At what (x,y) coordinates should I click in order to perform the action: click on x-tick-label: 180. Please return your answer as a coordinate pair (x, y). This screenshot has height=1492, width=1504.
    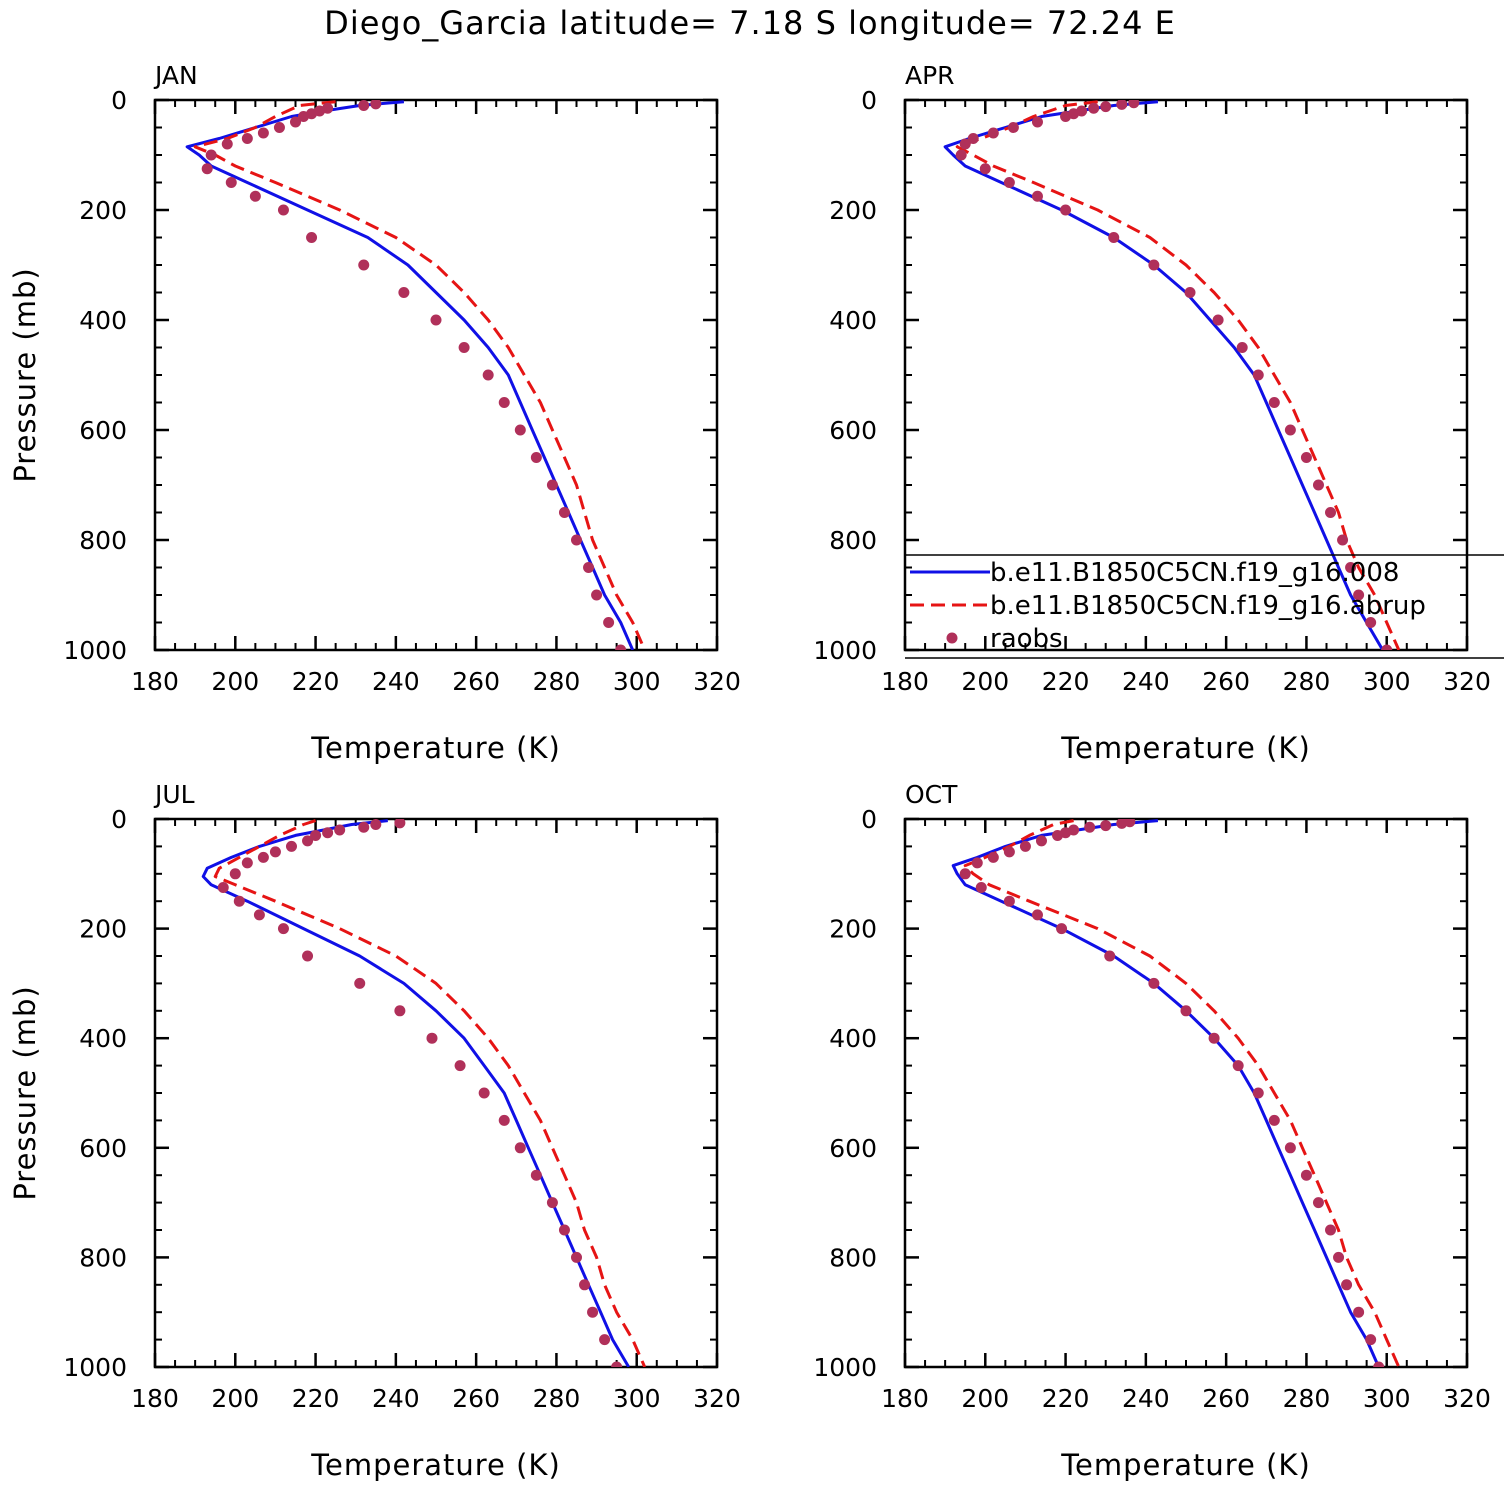
    Looking at the image, I should click on (155, 1398).